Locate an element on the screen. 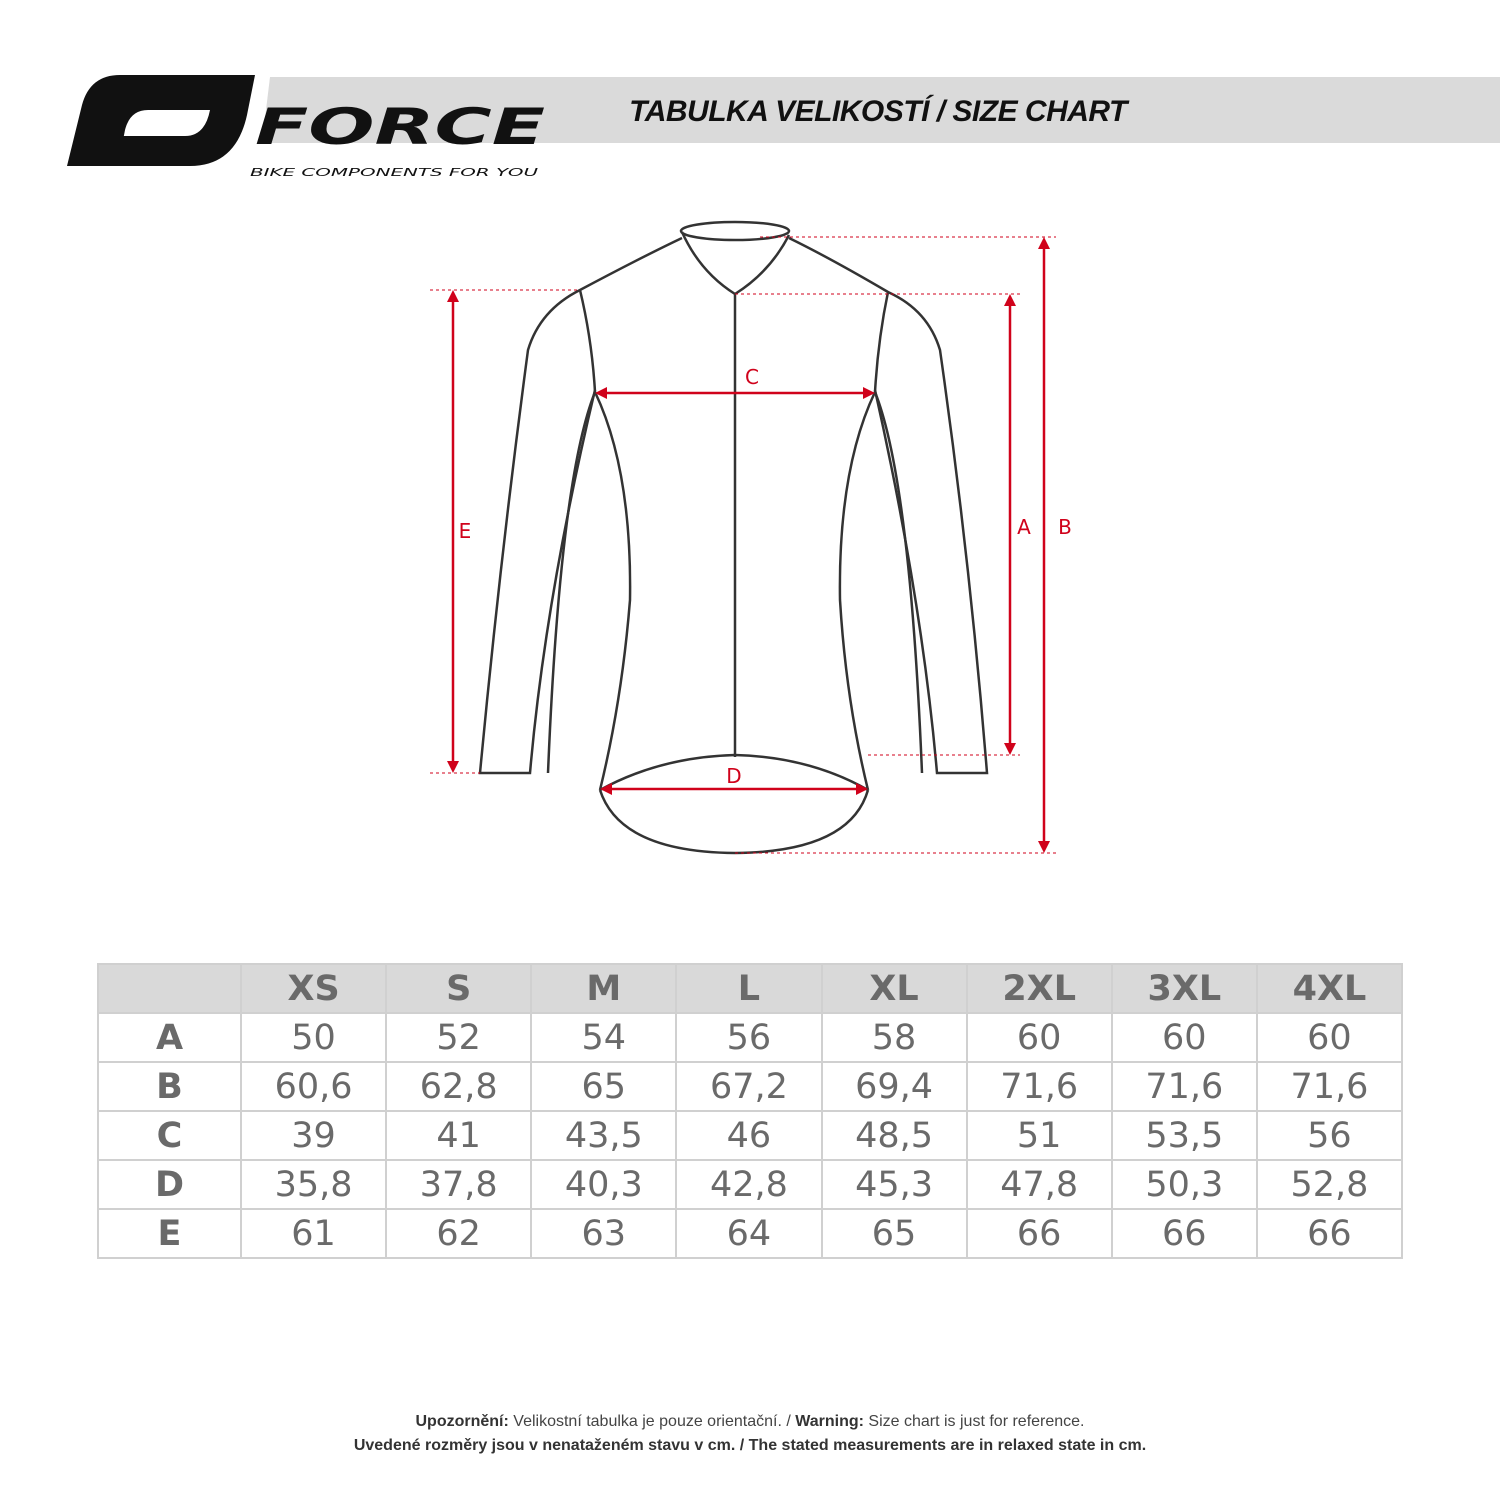 The image size is (1500, 1500). table-cell: 46 is located at coordinates (749, 1135).